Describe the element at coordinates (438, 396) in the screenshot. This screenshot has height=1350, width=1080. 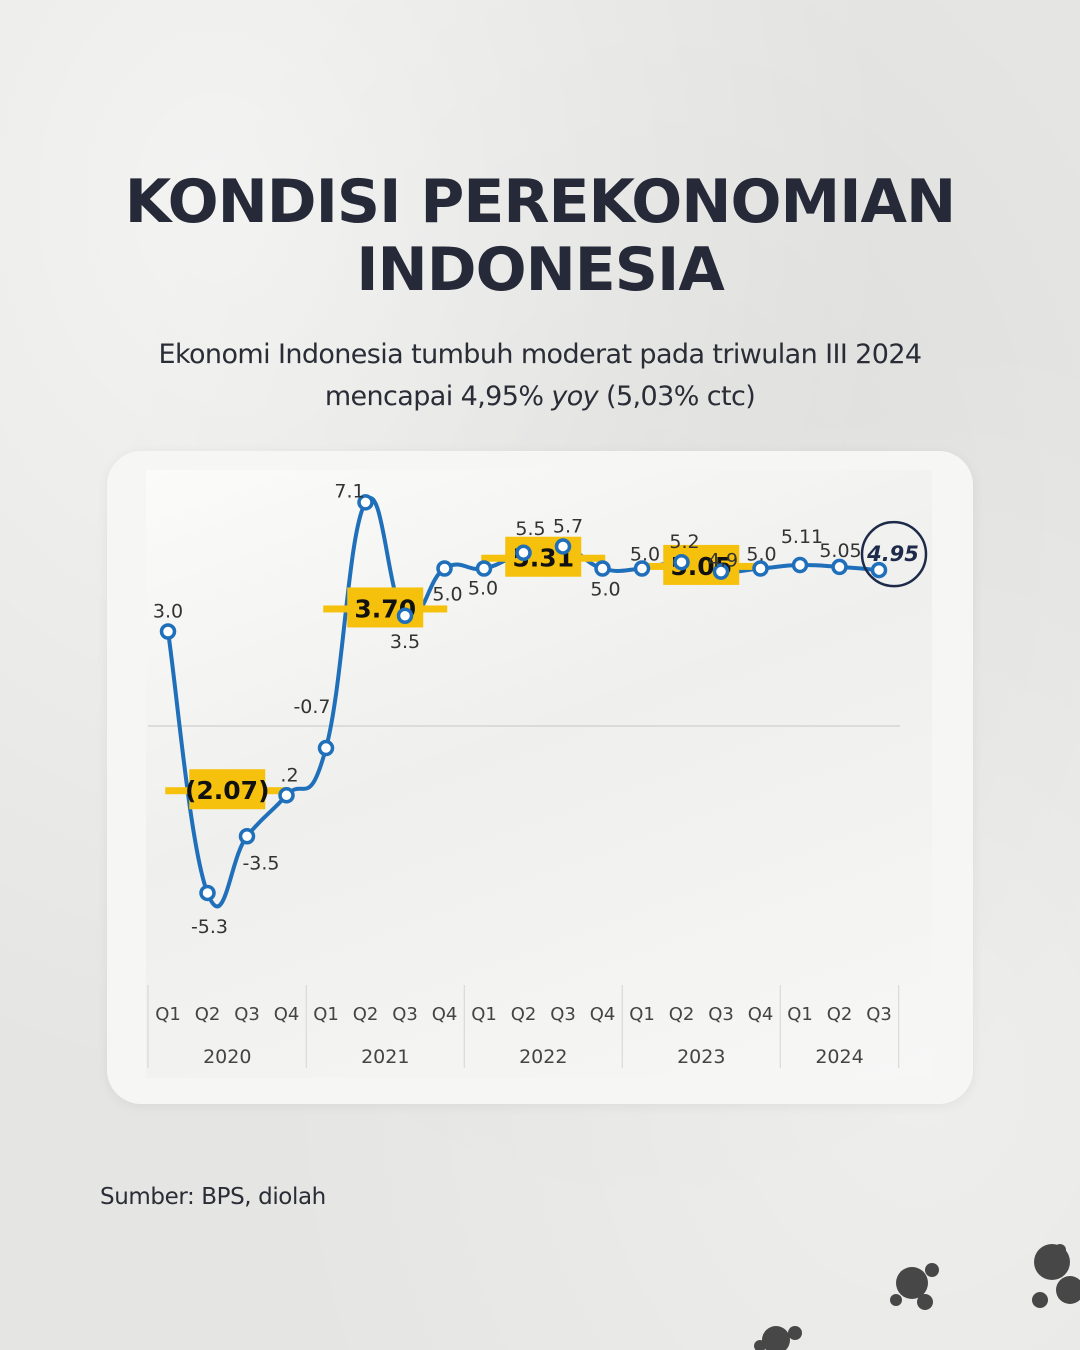
I see `subtitle-line-2-start: mencapai 4,95%` at that location.